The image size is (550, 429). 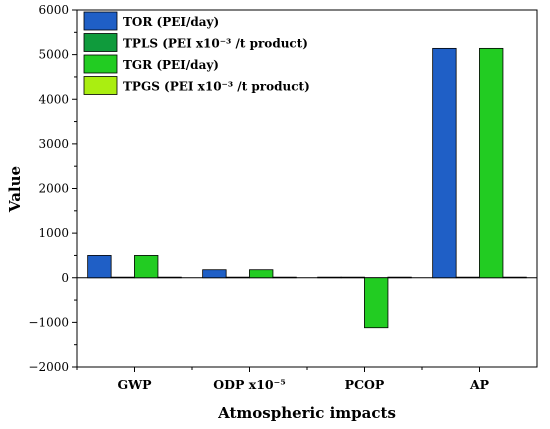 I want to click on x-tick-label: ODP x10⁻⁵, so click(x=249, y=384).